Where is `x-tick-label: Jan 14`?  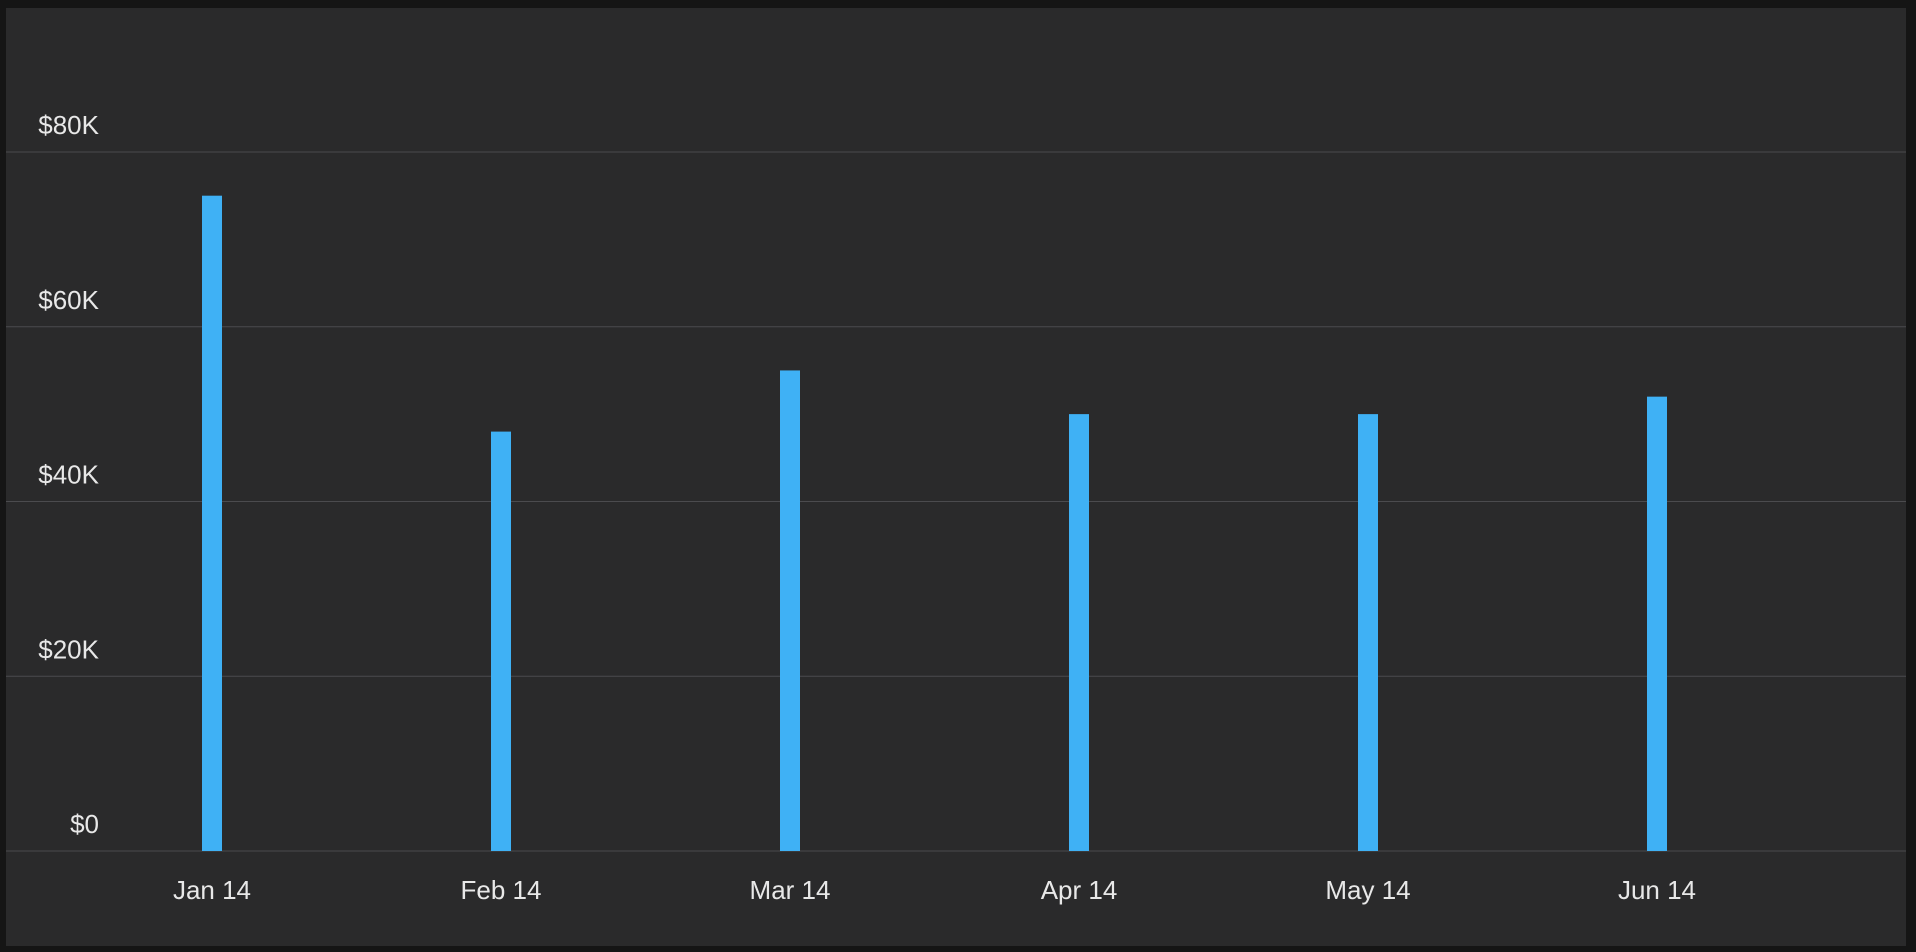 x-tick-label: Jan 14 is located at coordinates (212, 890).